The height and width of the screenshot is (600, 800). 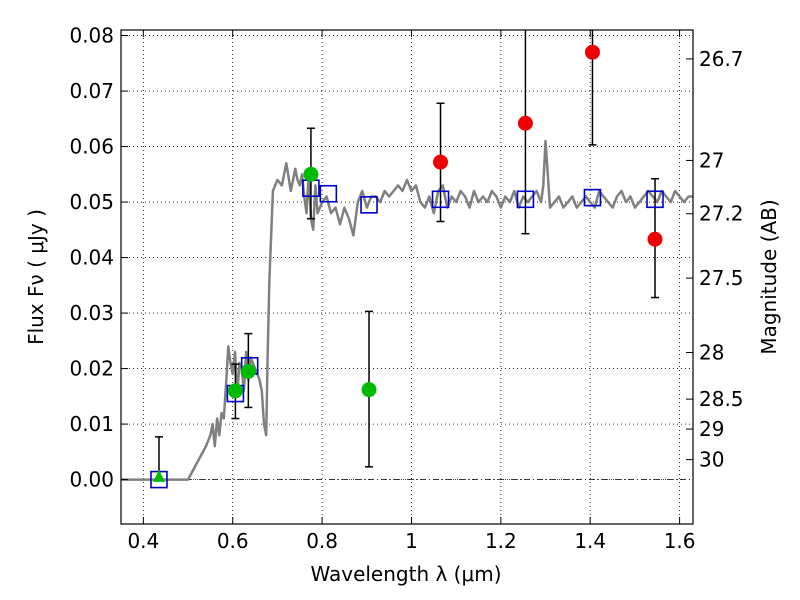 I want to click on y-tick-label: 0.08, so click(x=91, y=36).